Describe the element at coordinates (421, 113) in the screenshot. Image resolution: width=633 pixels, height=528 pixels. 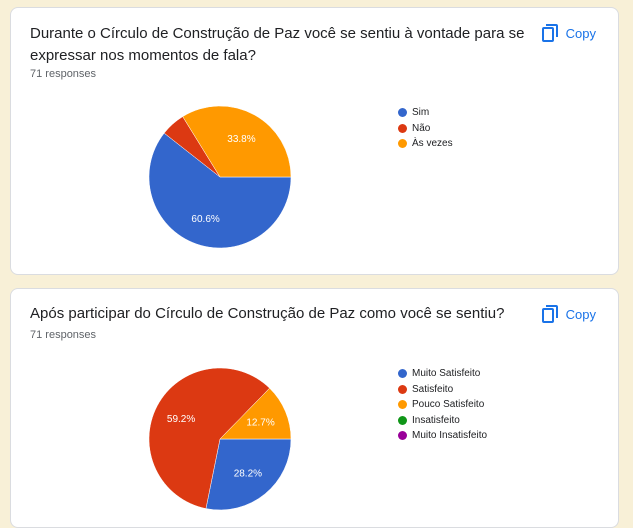
I see `legend-label: Sim` at that location.